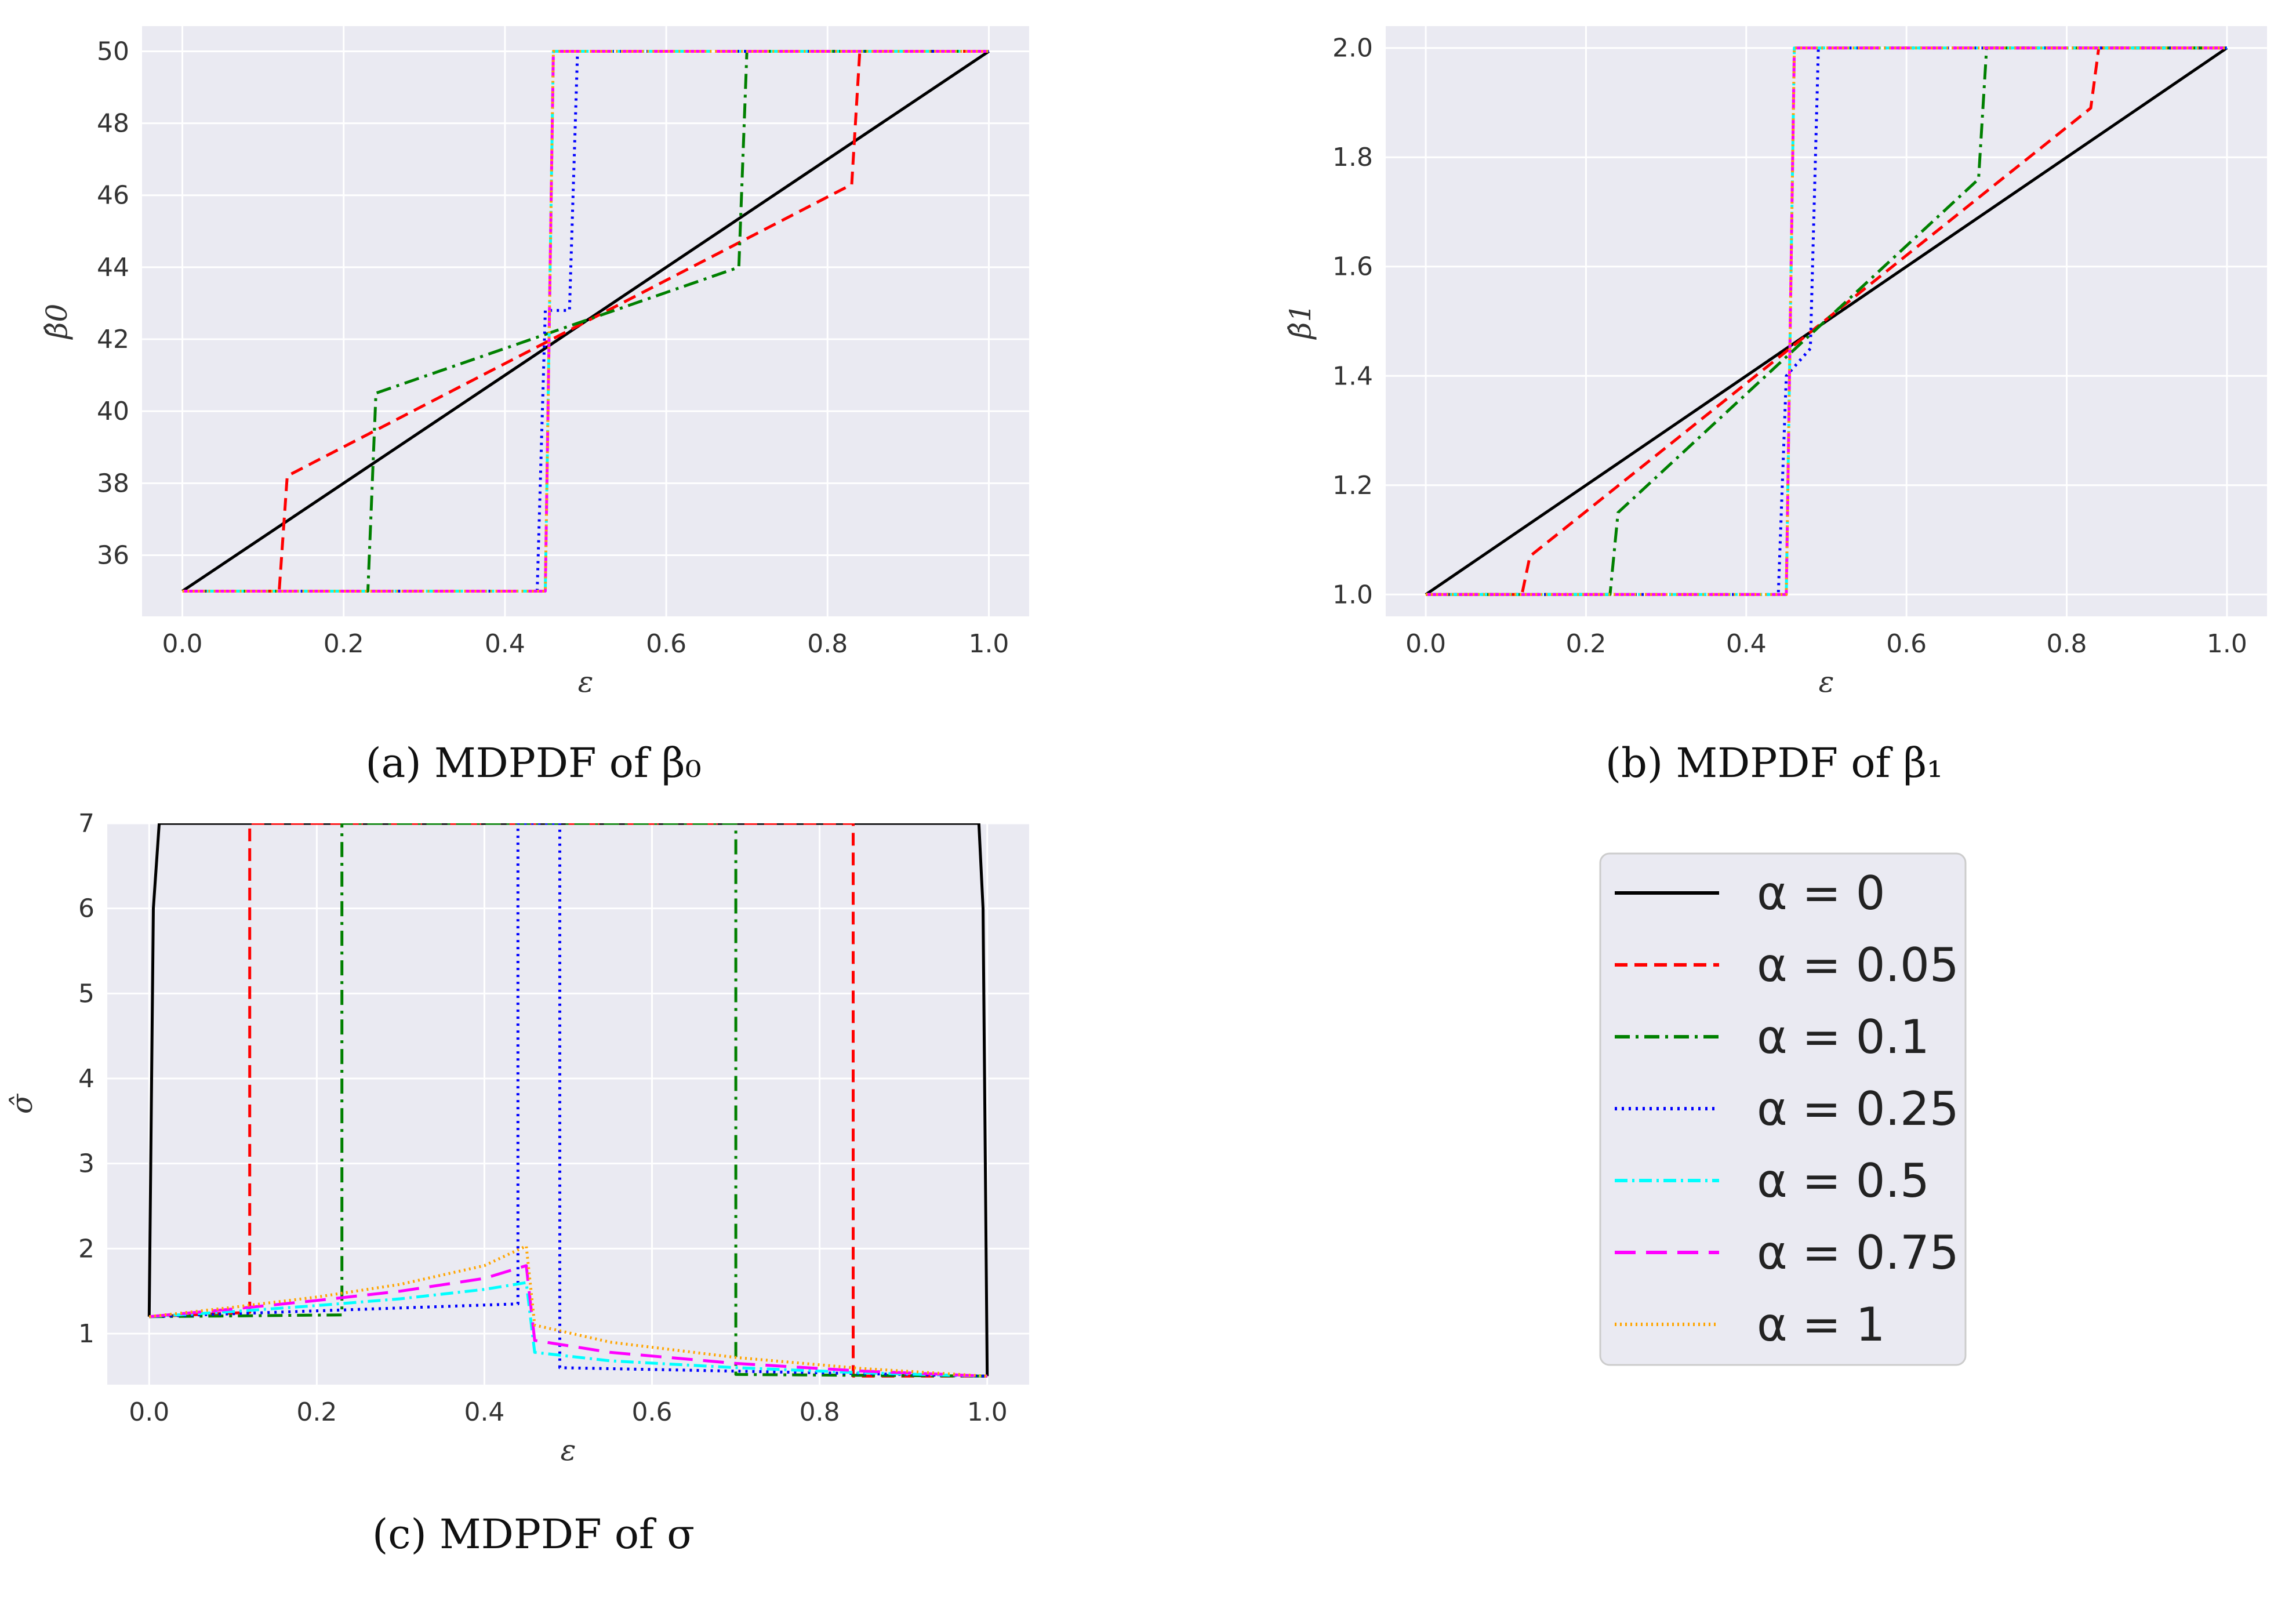 The height and width of the screenshot is (1605, 2296). Describe the element at coordinates (1352, 376) in the screenshot. I see `y-tick-label: 1.4` at that location.